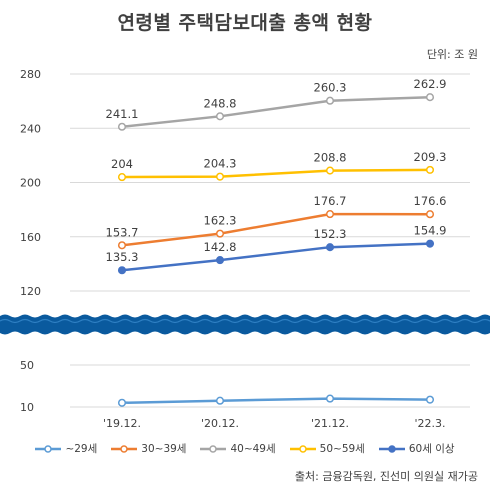 The height and width of the screenshot is (490, 490). I want to click on legend-label: 40~49세, so click(253, 449).